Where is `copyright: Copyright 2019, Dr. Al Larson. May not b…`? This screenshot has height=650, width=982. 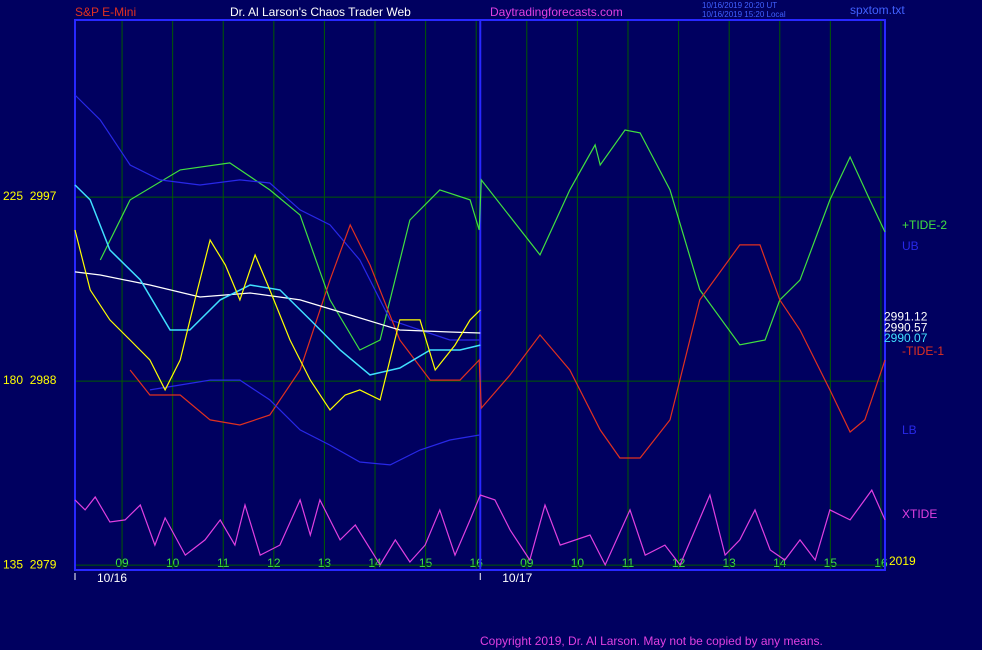
copyright: Copyright 2019, Dr. Al Larson. May not b… is located at coordinates (651, 641).